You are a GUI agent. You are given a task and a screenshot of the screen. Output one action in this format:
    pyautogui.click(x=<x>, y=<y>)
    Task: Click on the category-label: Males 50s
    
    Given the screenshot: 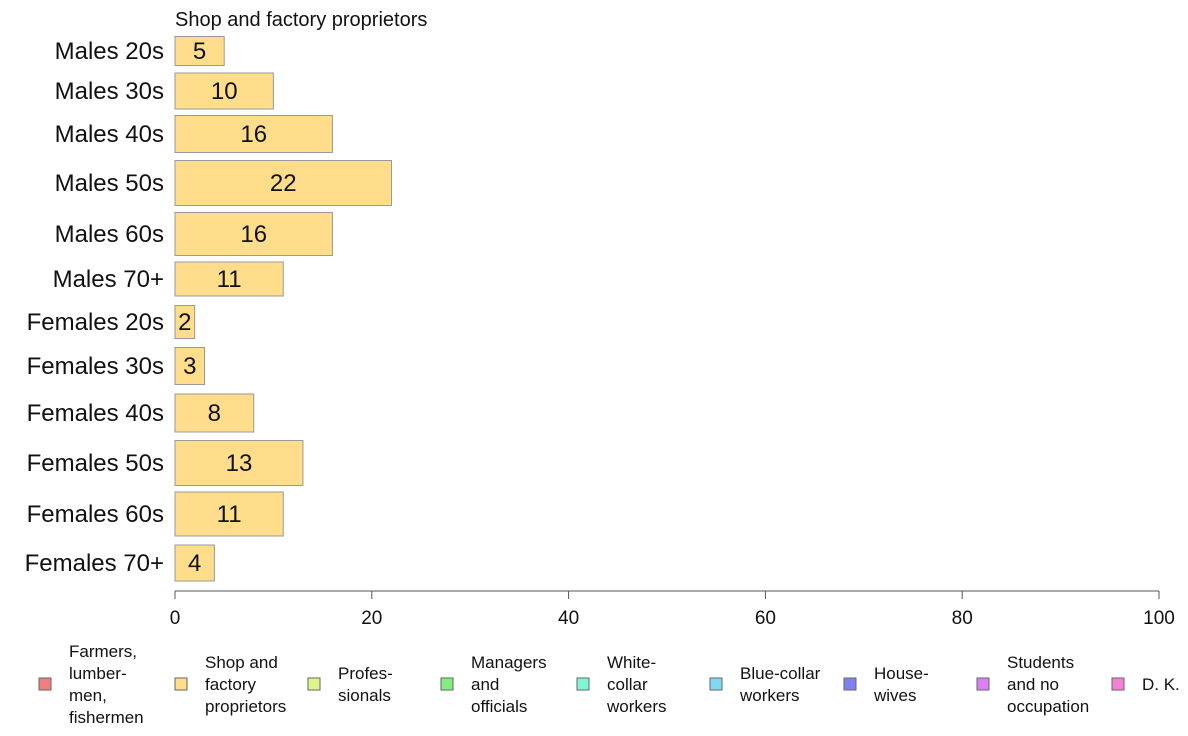 What is the action you would take?
    pyautogui.click(x=109, y=183)
    